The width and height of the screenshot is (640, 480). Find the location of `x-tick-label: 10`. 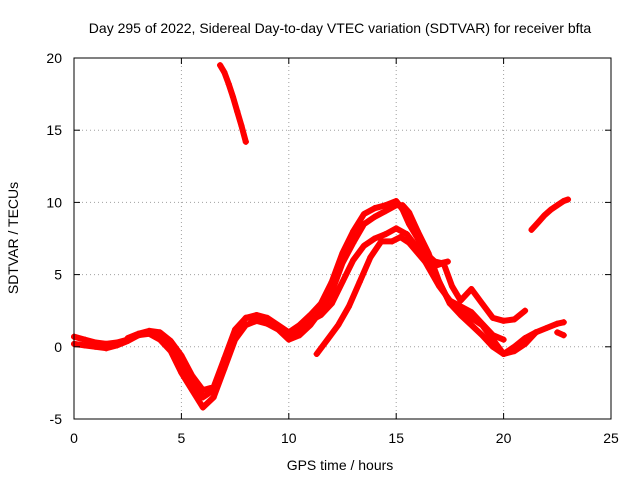

x-tick-label: 10 is located at coordinates (289, 438).